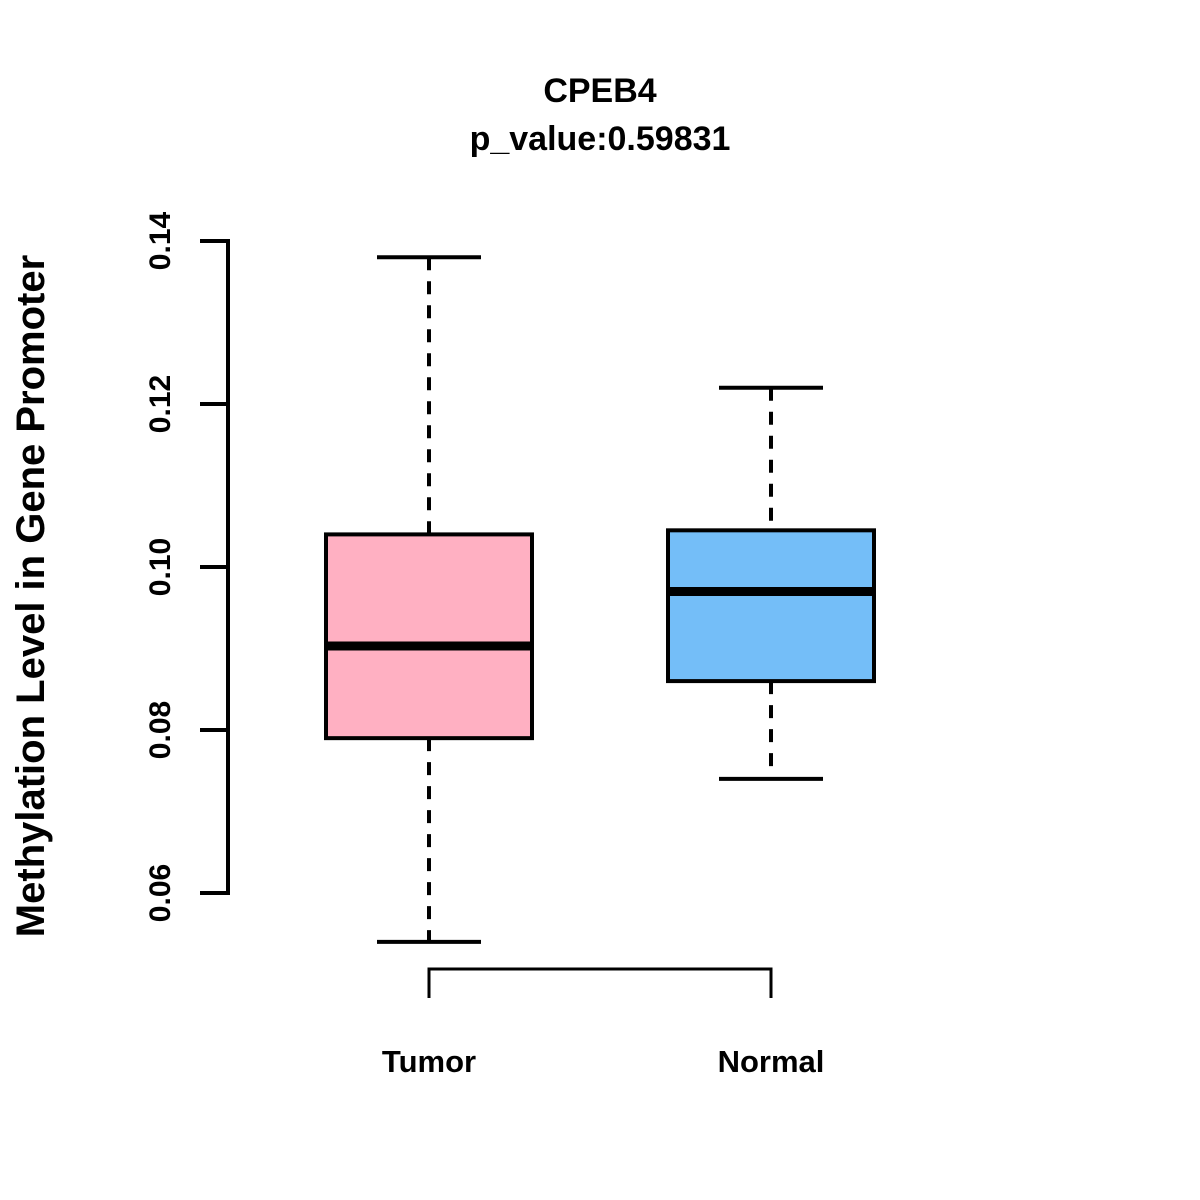  Describe the element at coordinates (160, 567) in the screenshot. I see `y-axis-tick-label: 0.10` at that location.